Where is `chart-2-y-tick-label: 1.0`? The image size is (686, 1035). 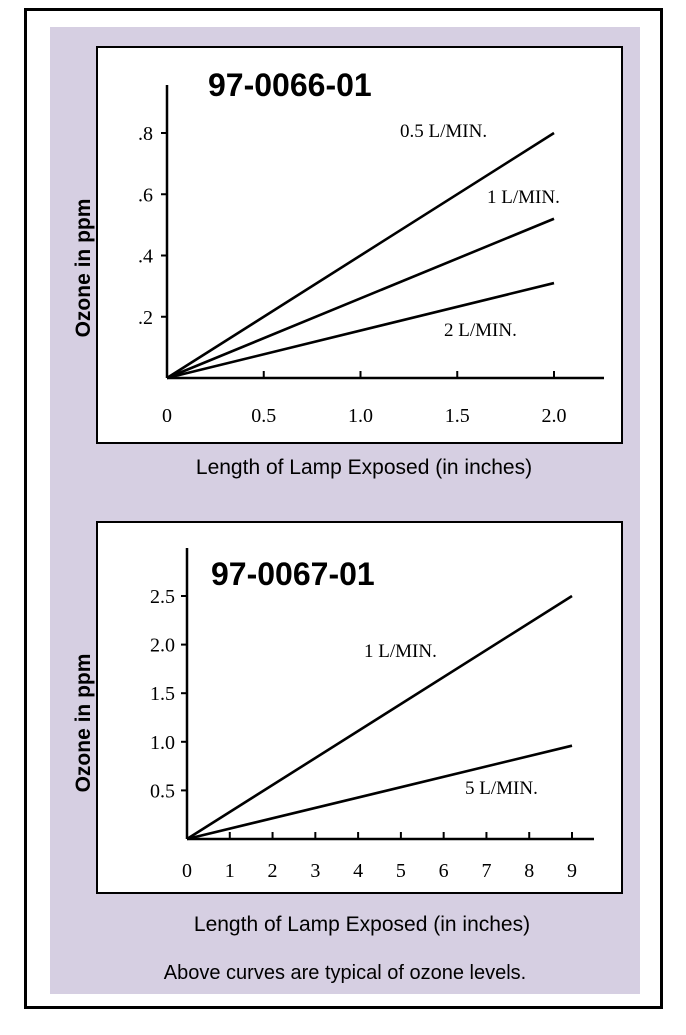
chart-2-y-tick-label: 1.0 is located at coordinates (162, 743).